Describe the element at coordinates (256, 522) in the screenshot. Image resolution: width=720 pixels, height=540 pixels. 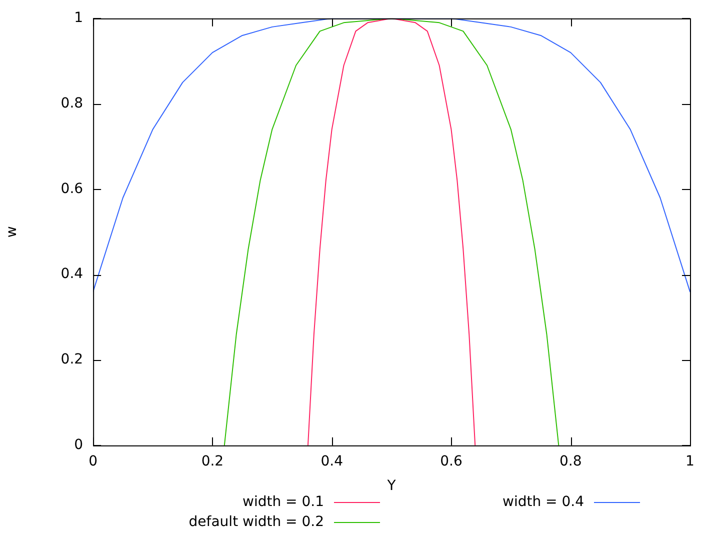
I see `legend-label: default width = 0.2` at that location.